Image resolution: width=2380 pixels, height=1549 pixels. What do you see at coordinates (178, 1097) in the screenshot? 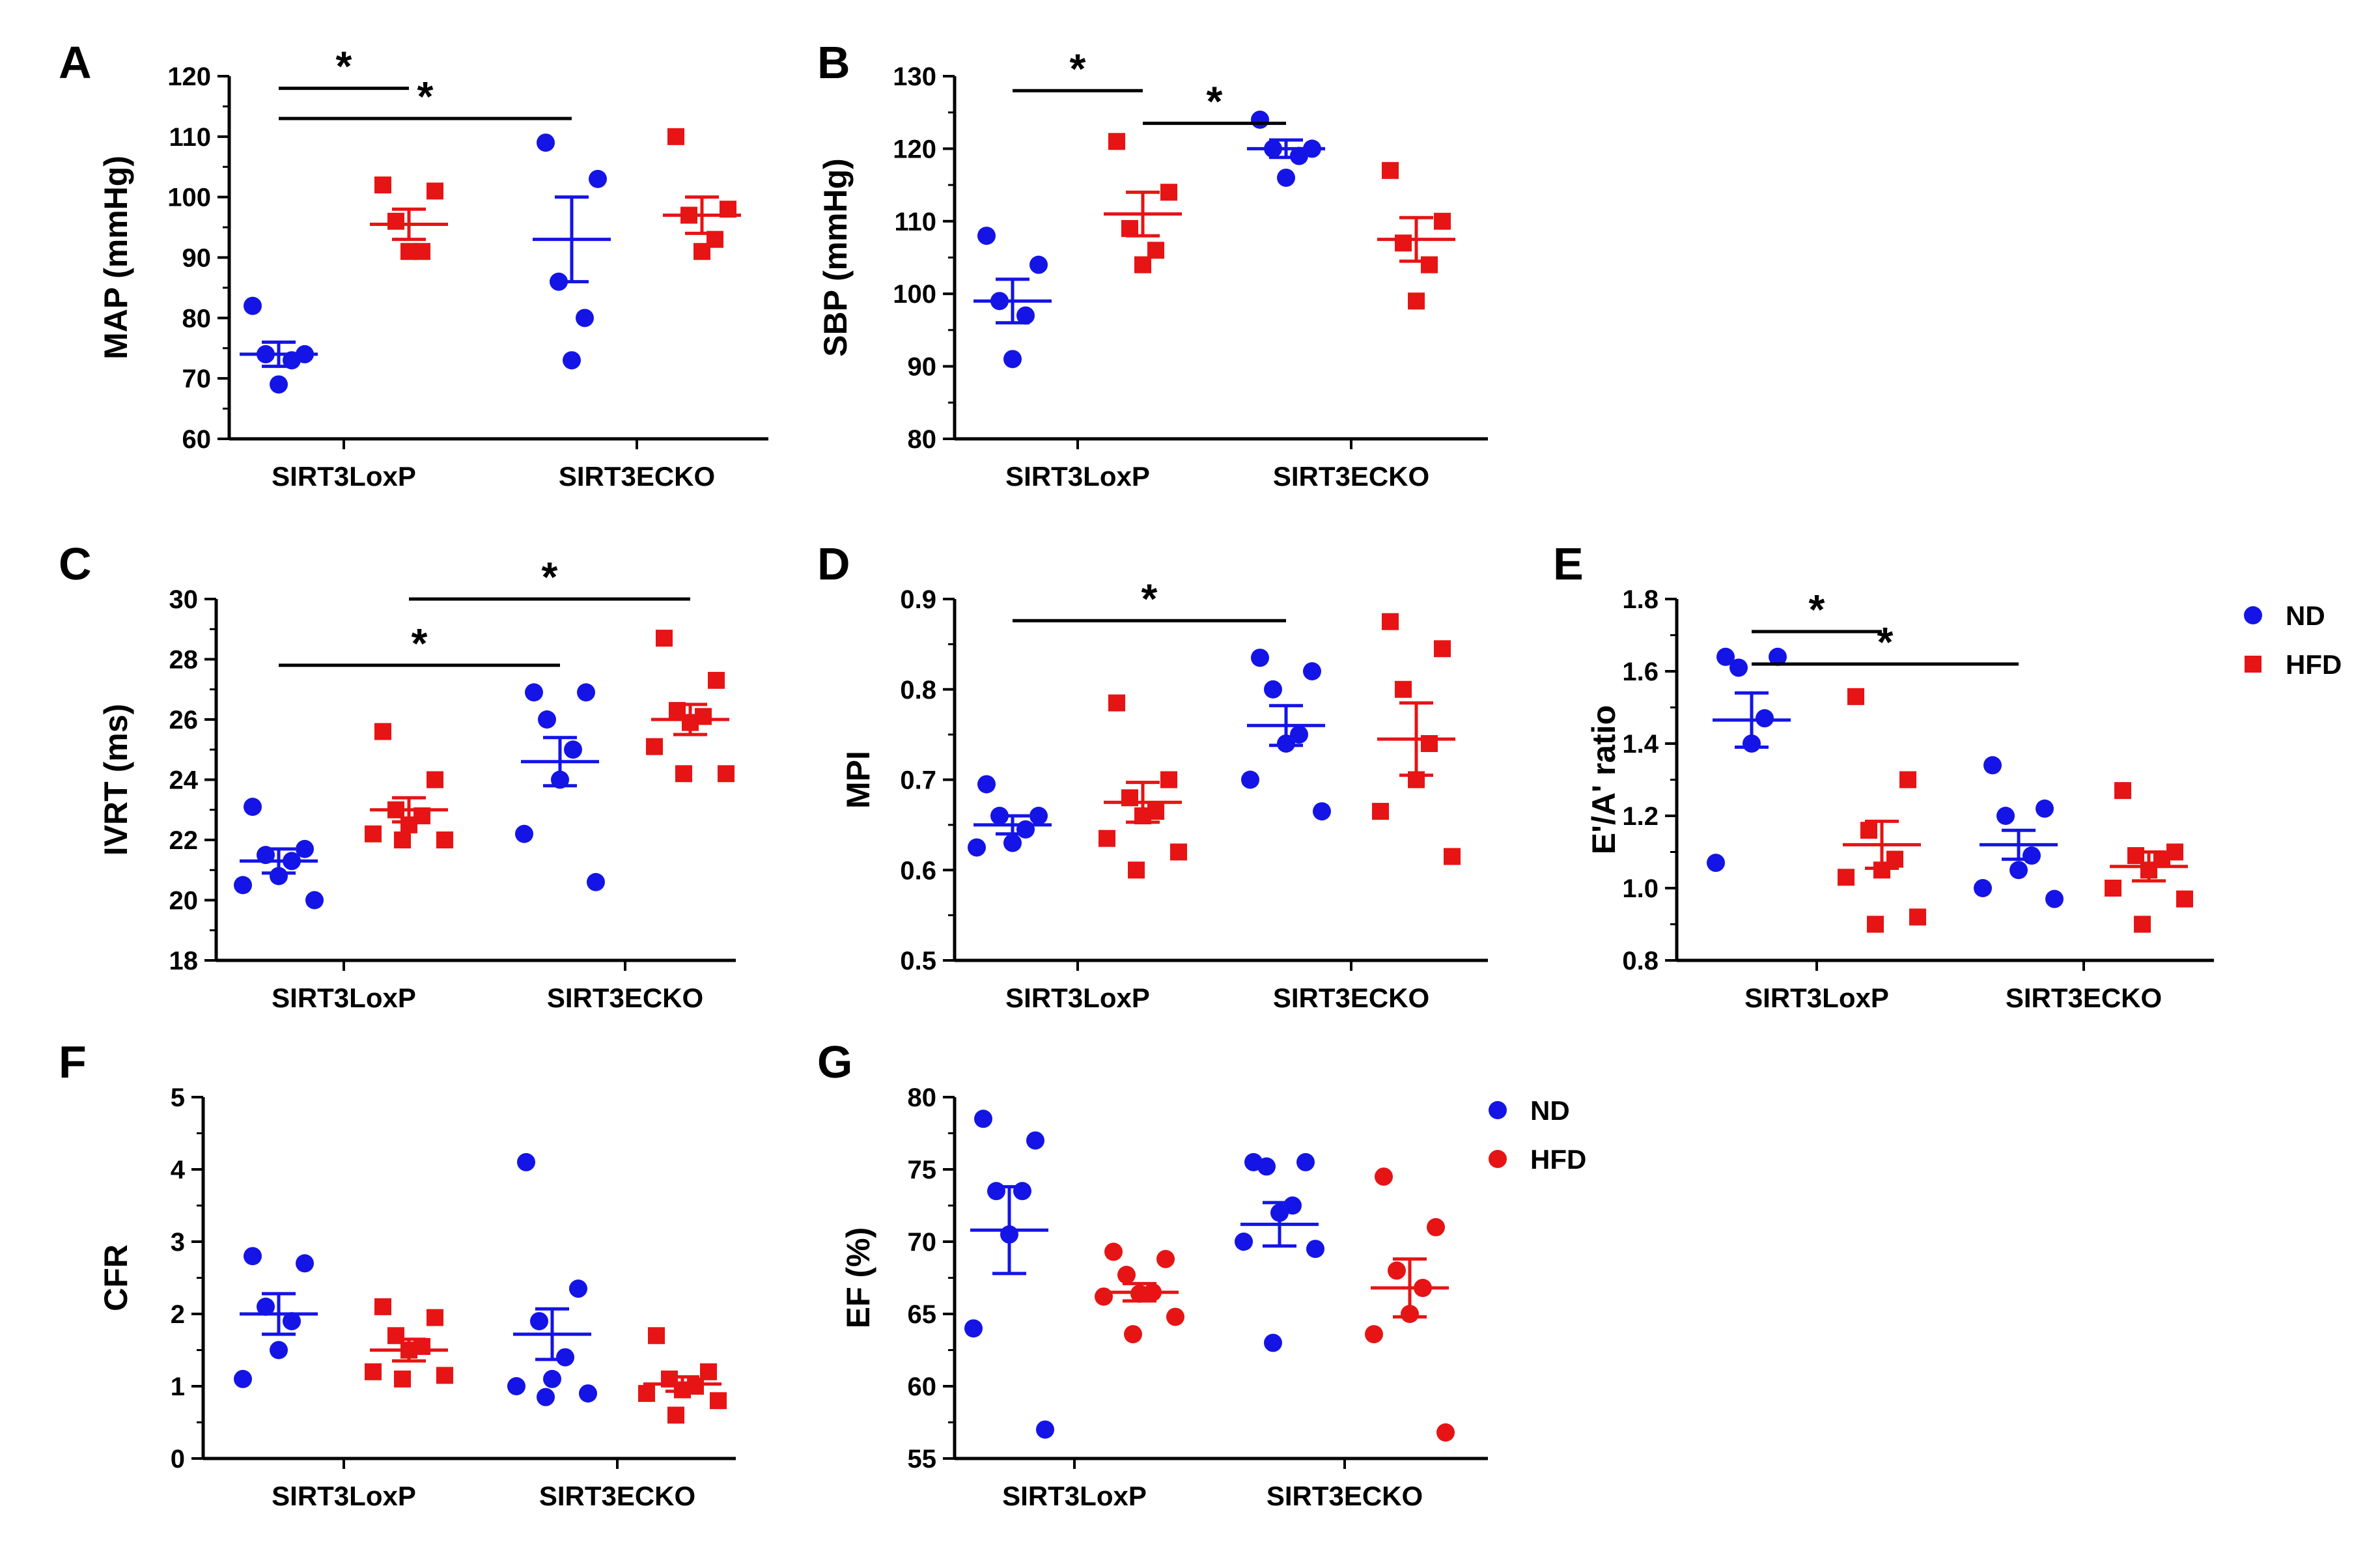
I see `y-tick-label: 5` at bounding box center [178, 1097].